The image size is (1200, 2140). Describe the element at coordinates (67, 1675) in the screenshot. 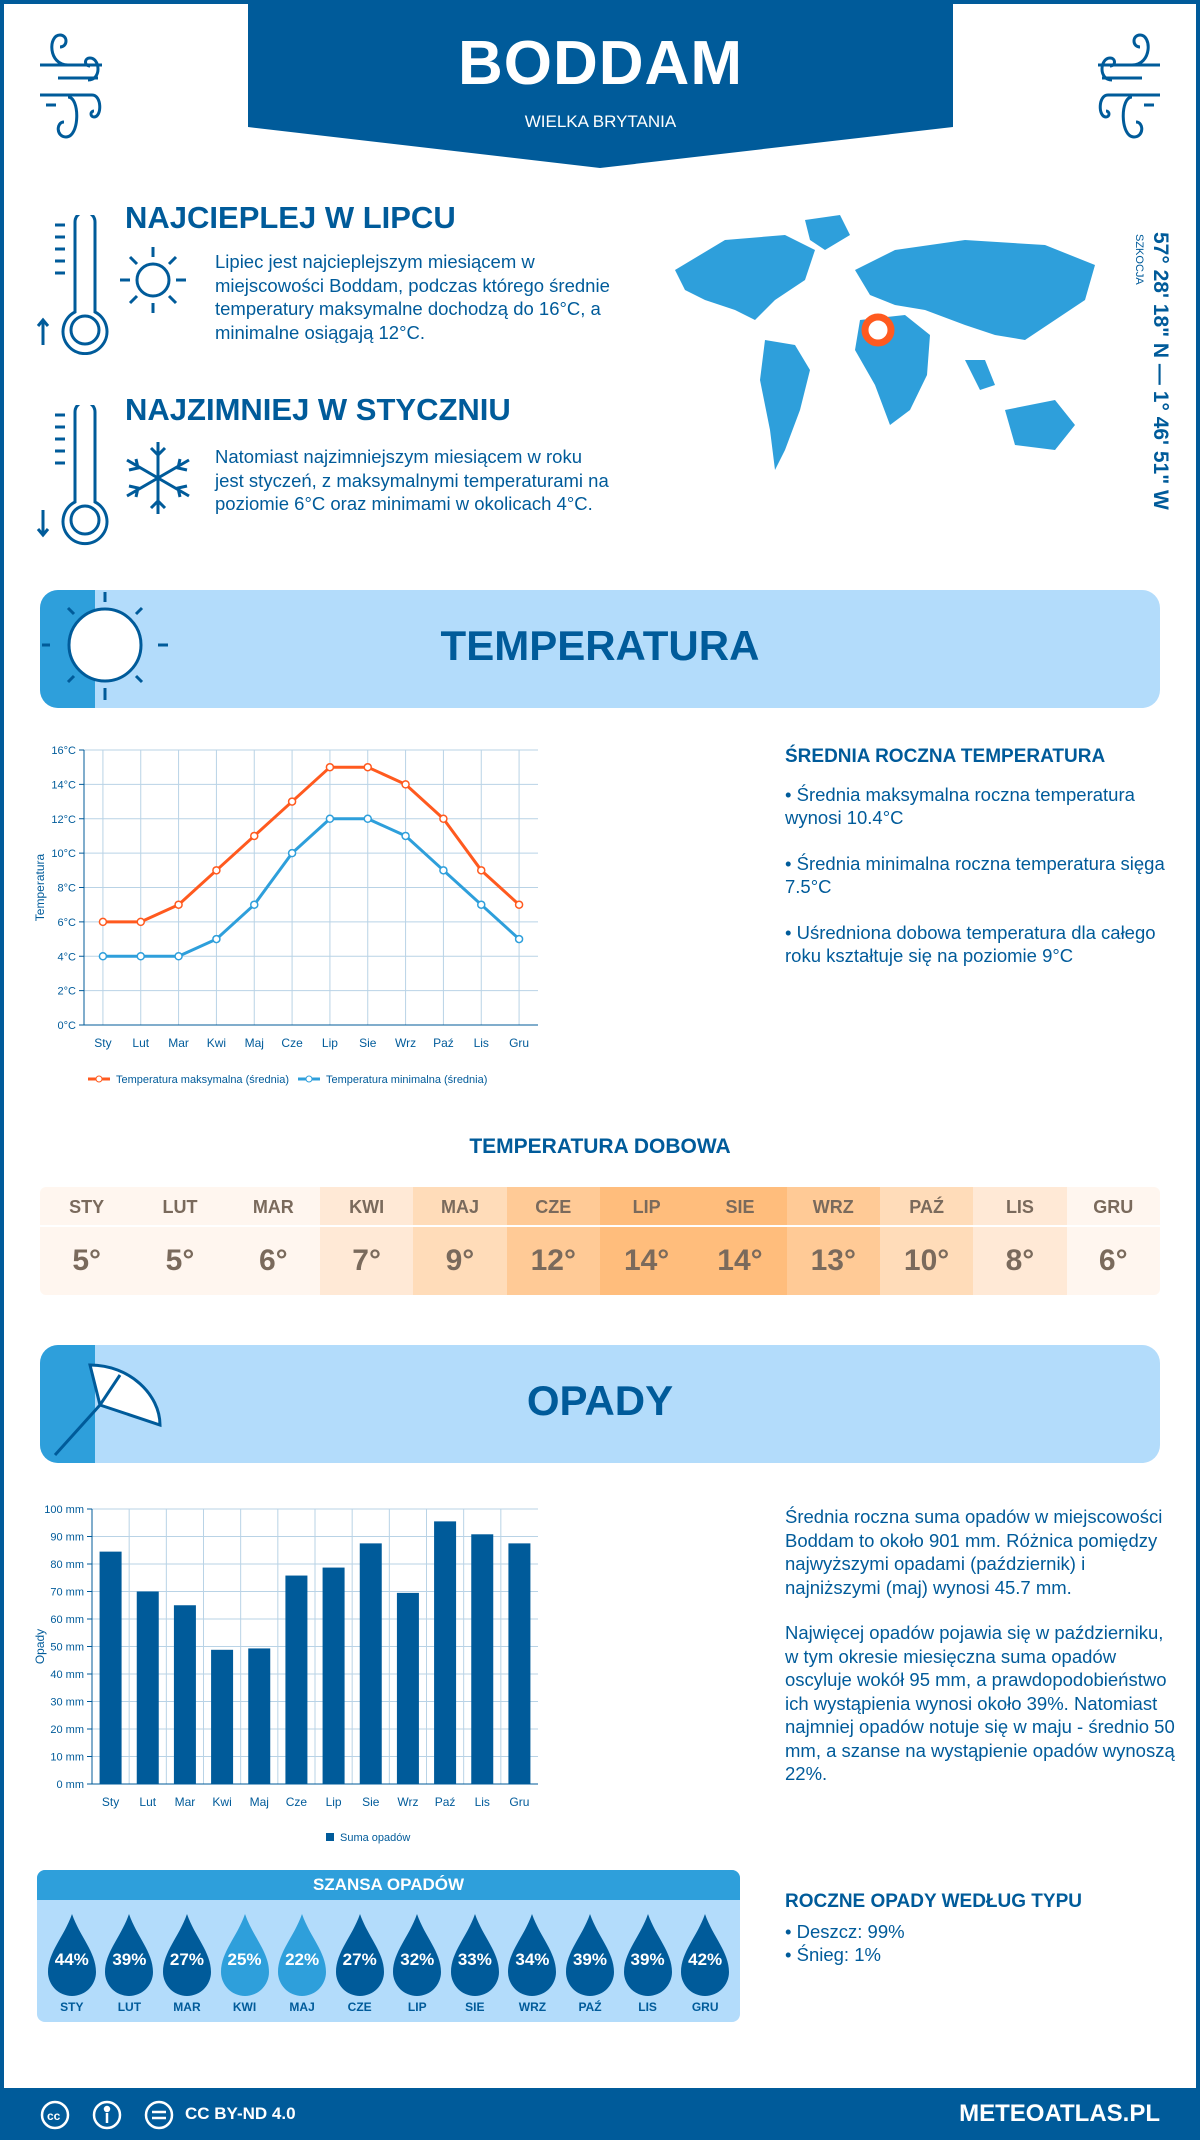

I see `y-tick-label: 40 mm` at that location.